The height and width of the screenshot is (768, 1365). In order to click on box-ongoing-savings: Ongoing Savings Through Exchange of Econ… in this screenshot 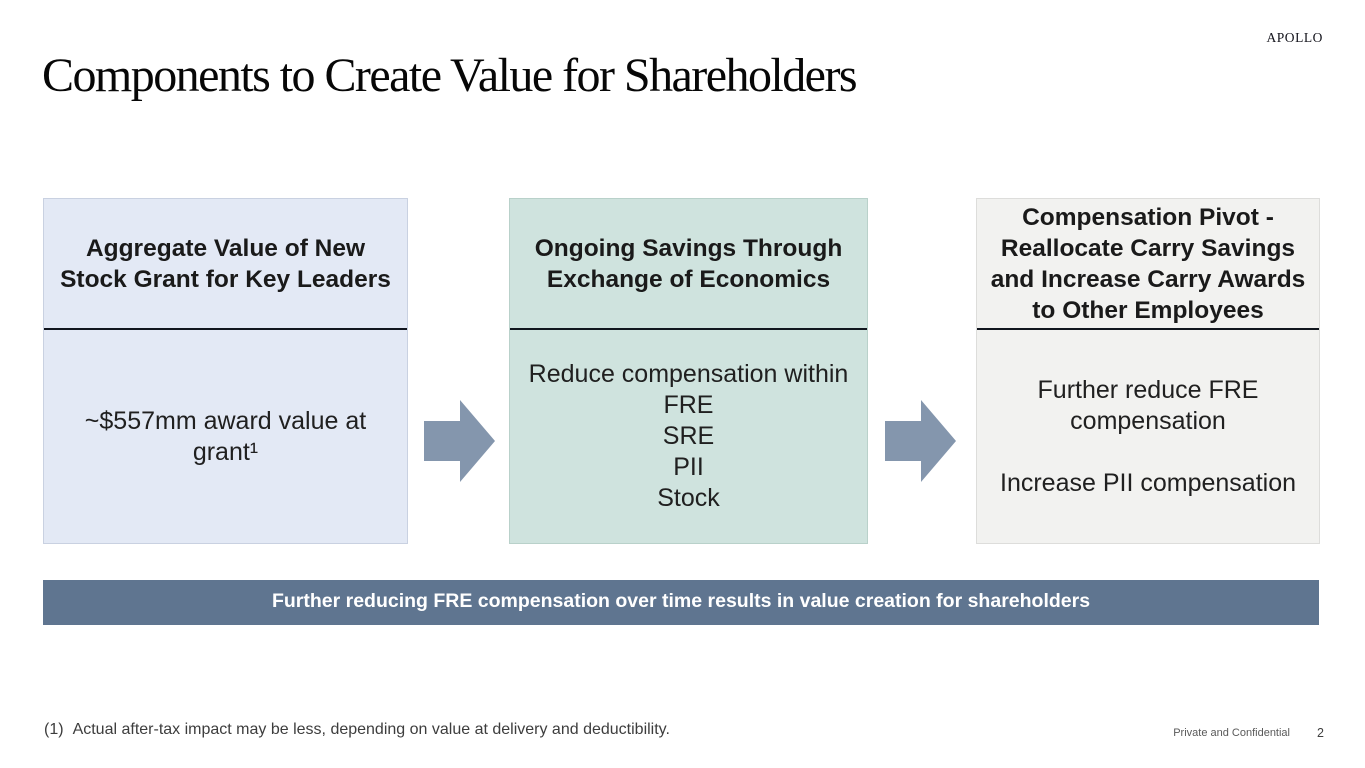, I will do `click(688, 371)`.